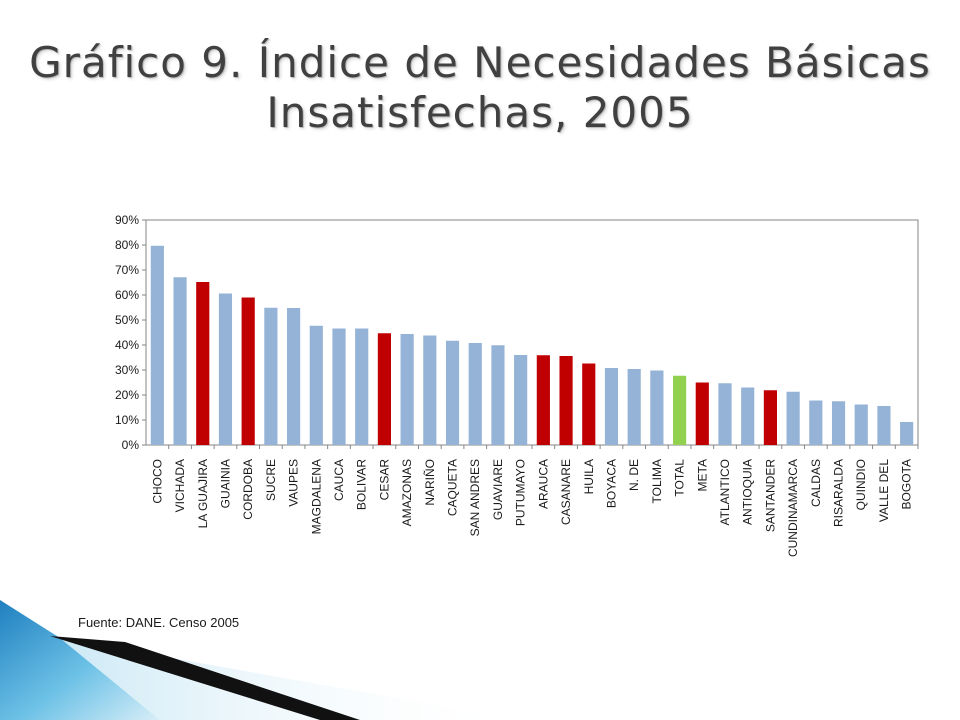 The image size is (960, 720). What do you see at coordinates (543, 484) in the screenshot?
I see `x-tick-label: ARAUCA` at bounding box center [543, 484].